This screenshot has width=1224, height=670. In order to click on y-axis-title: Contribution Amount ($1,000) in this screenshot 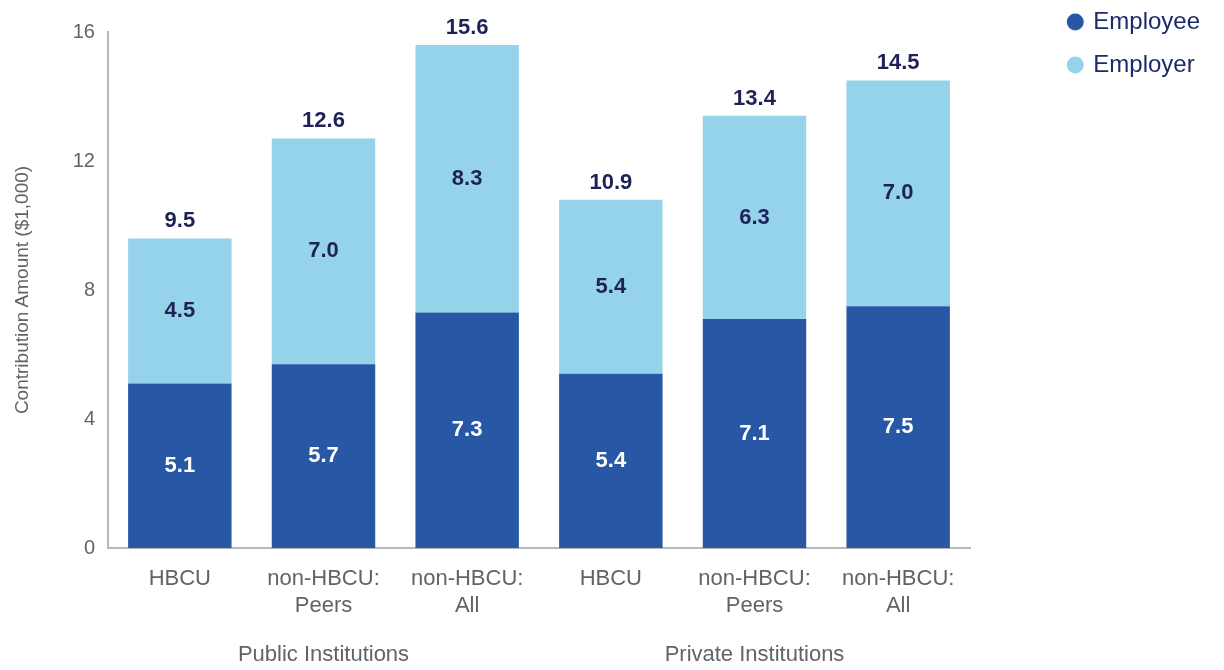, I will do `click(21, 290)`.